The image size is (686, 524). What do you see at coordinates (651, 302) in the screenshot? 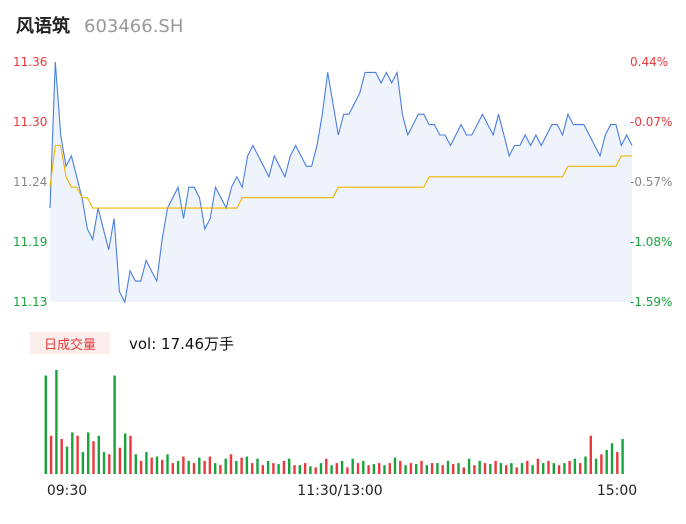
I see `pct-tick-label: -1.59%` at bounding box center [651, 302].